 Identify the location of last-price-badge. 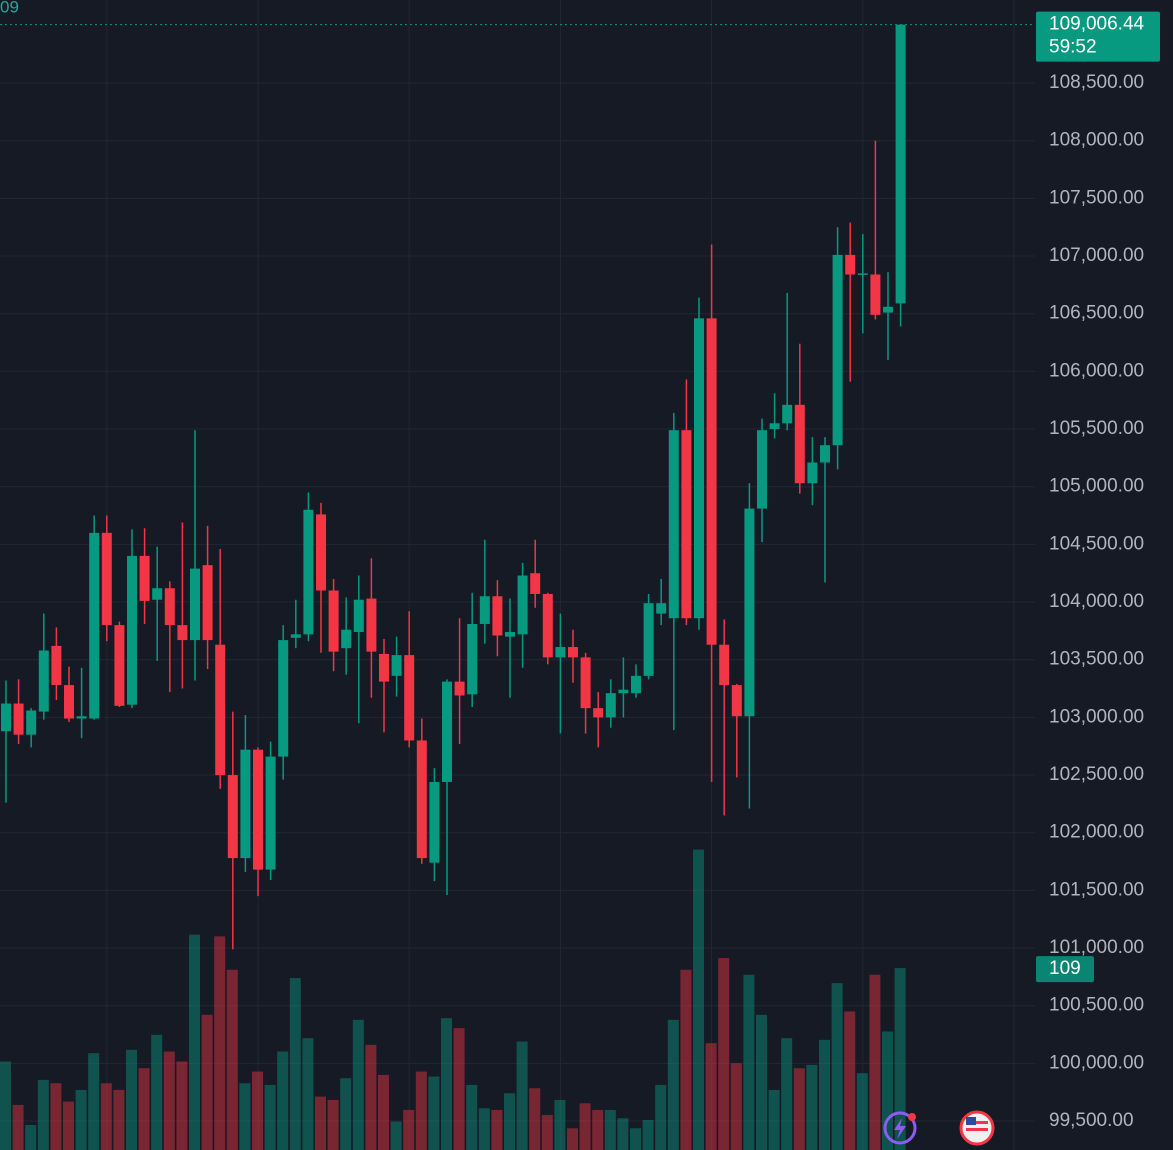
(1098, 36).